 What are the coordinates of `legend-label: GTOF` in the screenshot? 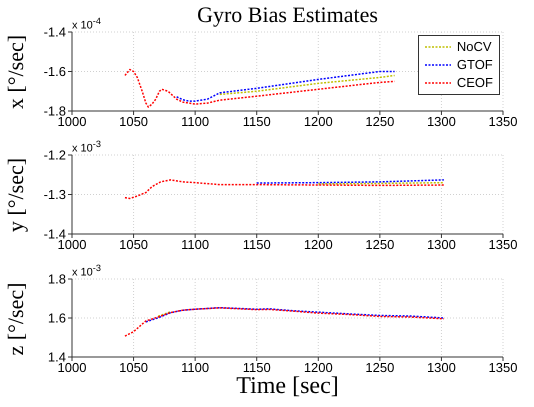 It's located at (474, 65).